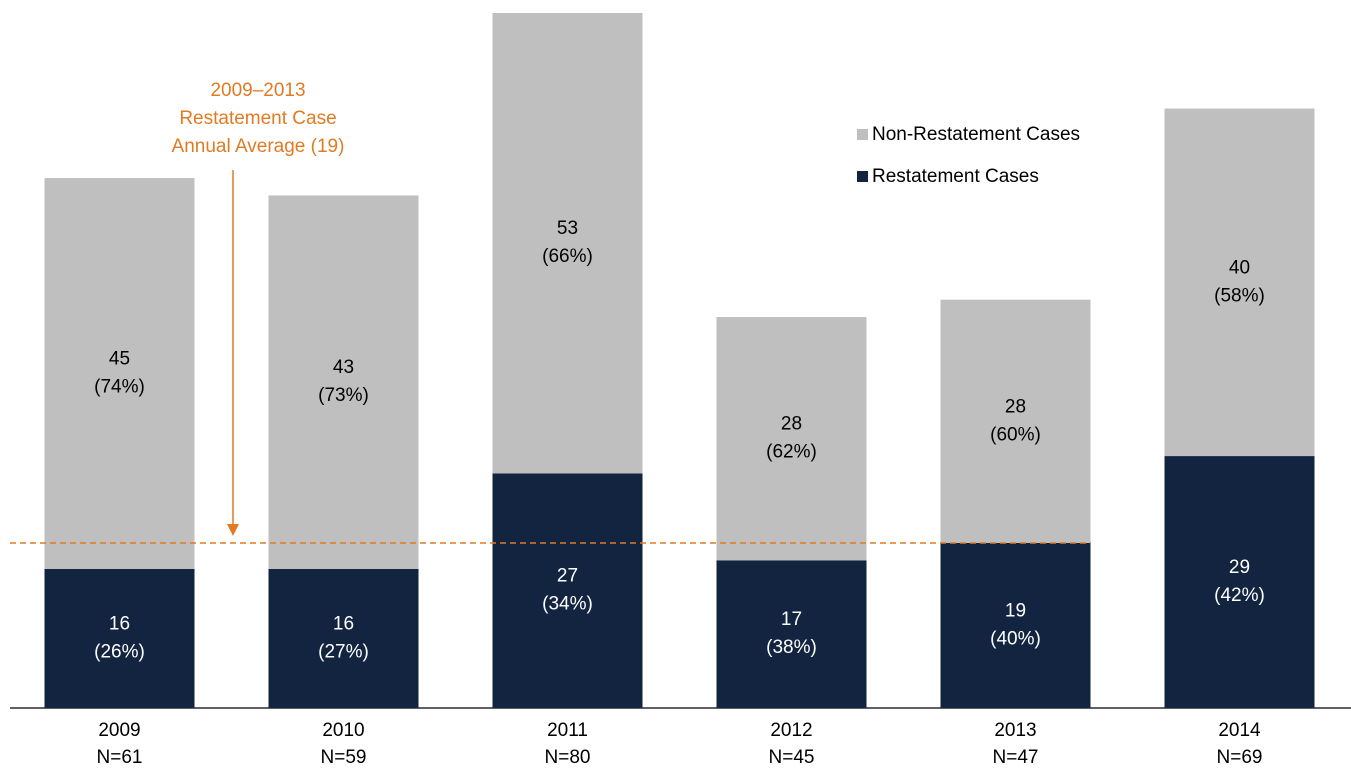  I want to click on annotation: 2009–2013, so click(257, 90).